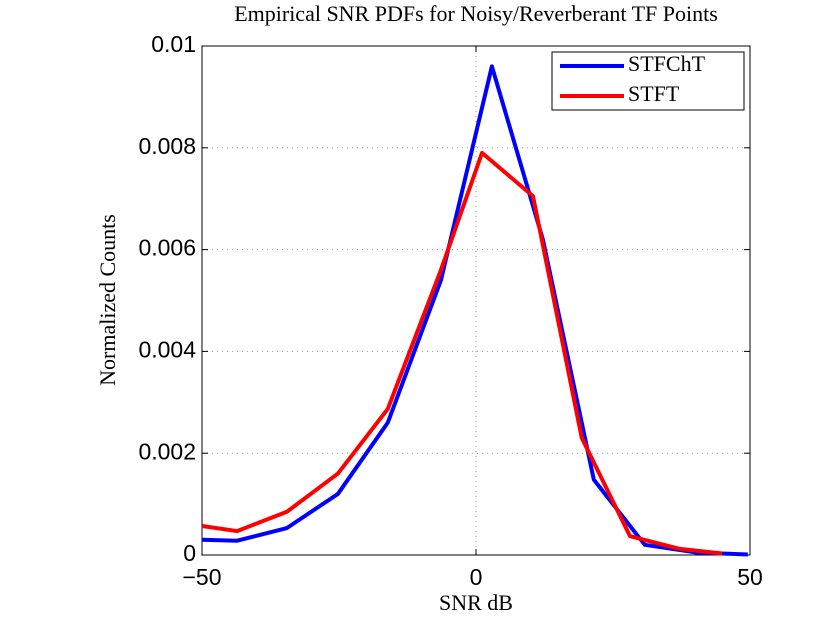 The height and width of the screenshot is (624, 830). Describe the element at coordinates (189, 553) in the screenshot. I see `y-tick-label: 0` at that location.